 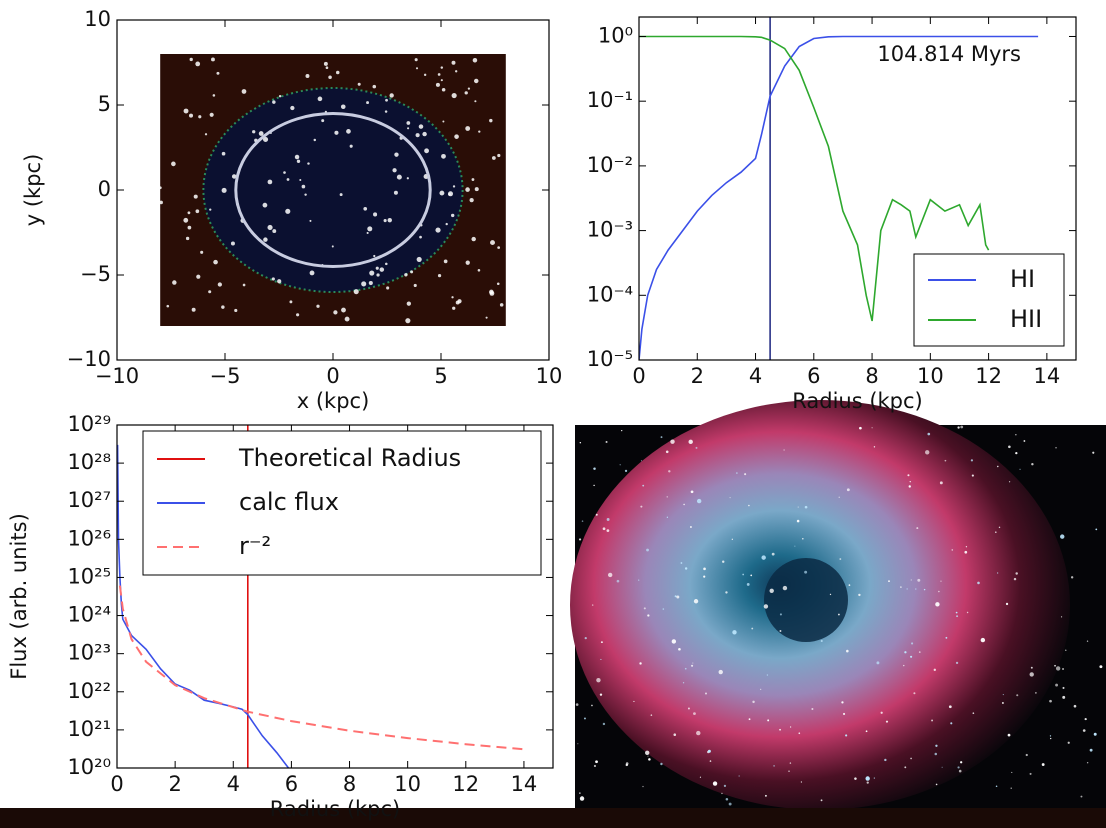 What do you see at coordinates (814, 178) in the screenshot?
I see `series-line` at bounding box center [814, 178].